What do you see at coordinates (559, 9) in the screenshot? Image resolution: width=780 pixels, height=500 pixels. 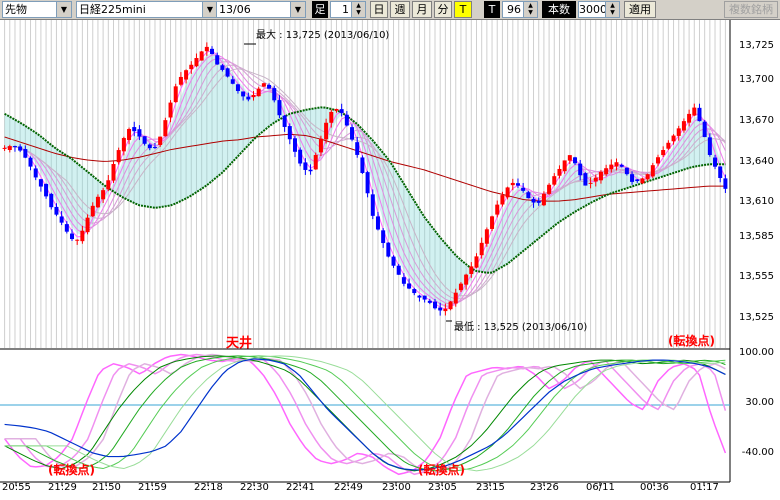 I see `honsu-label: 本数` at bounding box center [559, 9].